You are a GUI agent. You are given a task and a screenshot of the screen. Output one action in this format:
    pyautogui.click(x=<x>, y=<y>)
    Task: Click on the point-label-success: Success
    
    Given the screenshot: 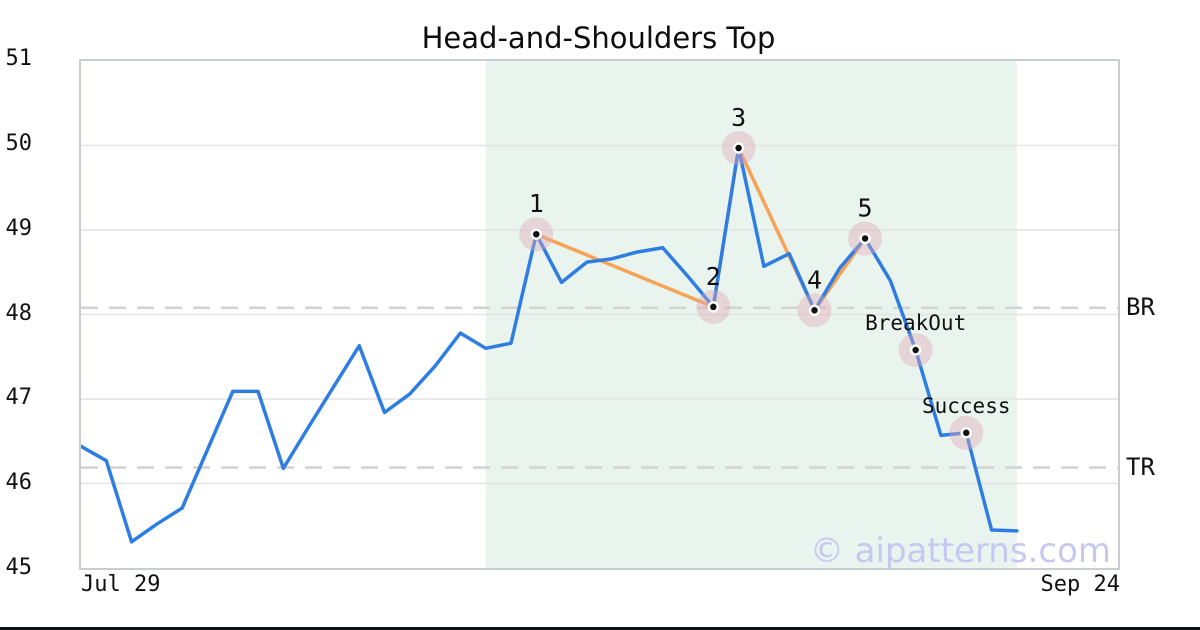 What is the action you would take?
    pyautogui.click(x=966, y=406)
    